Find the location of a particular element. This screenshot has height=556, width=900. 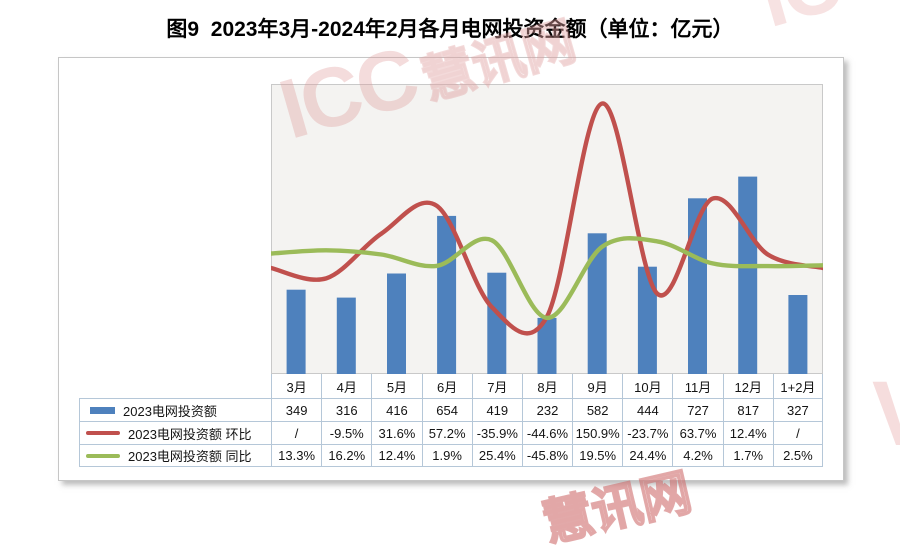

table-value-cell: 13.3% is located at coordinates (296, 455).